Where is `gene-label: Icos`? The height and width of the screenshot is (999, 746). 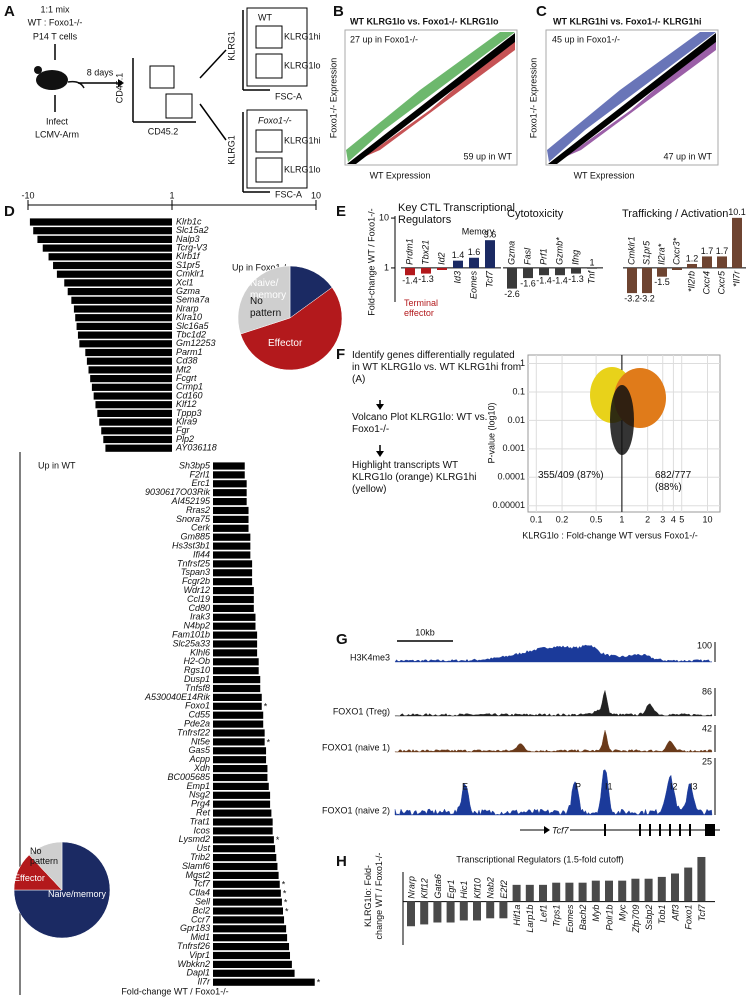
gene-label: Icos is located at coordinates (201, 830).